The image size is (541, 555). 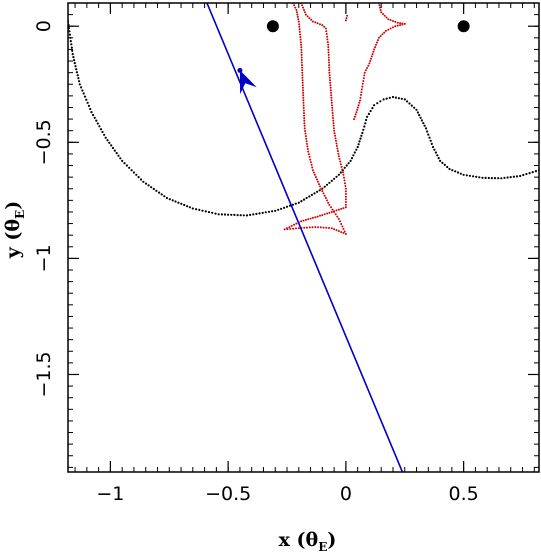 What do you see at coordinates (228, 494) in the screenshot?
I see `x-tick-label: −0.5` at bounding box center [228, 494].